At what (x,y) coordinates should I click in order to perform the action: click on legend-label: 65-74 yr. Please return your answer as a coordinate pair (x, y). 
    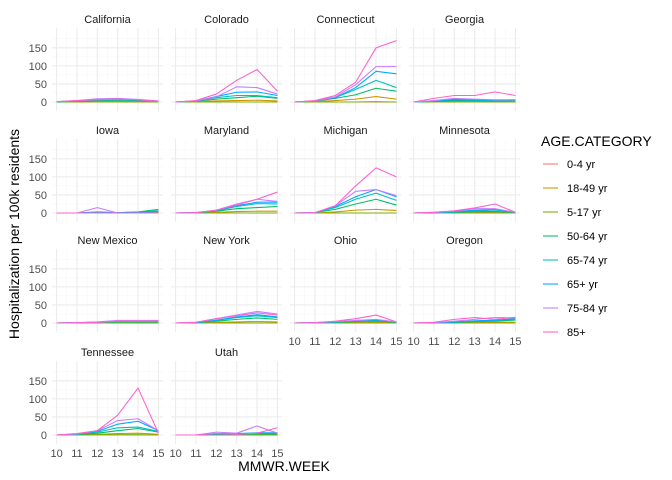
    Looking at the image, I should click on (587, 261).